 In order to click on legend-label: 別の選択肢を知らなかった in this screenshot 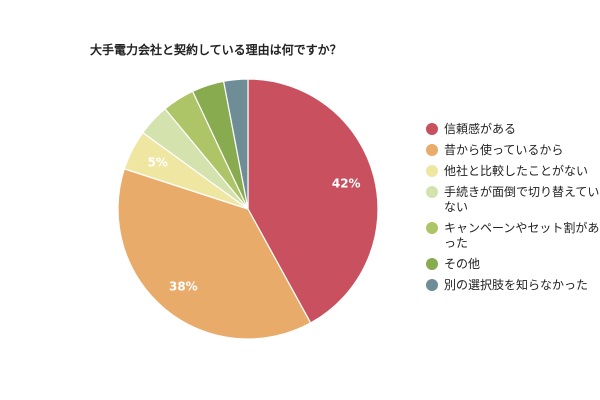, I will do `click(516, 285)`.